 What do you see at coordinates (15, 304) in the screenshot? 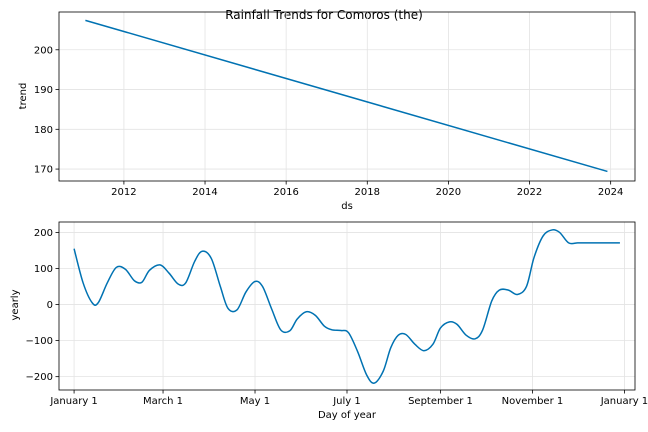
I see `yearly-y-axis-label: yearly` at bounding box center [15, 304].